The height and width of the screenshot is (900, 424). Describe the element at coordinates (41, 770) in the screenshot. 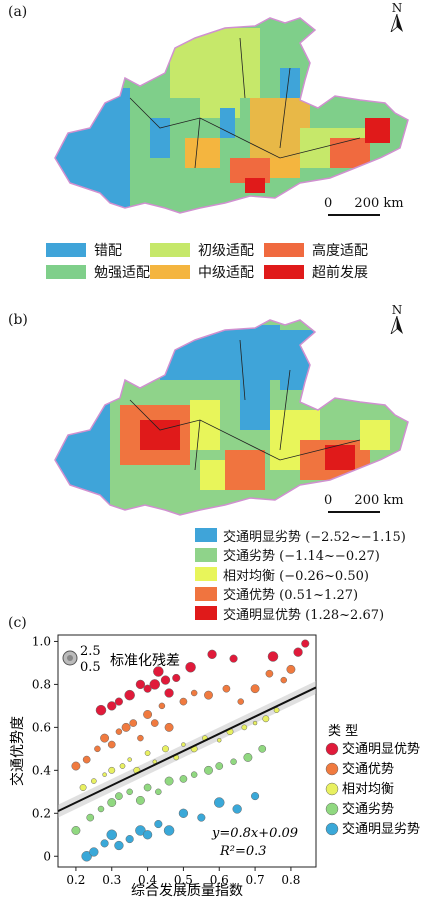

I see `y-tick-label: 0.4` at that location.